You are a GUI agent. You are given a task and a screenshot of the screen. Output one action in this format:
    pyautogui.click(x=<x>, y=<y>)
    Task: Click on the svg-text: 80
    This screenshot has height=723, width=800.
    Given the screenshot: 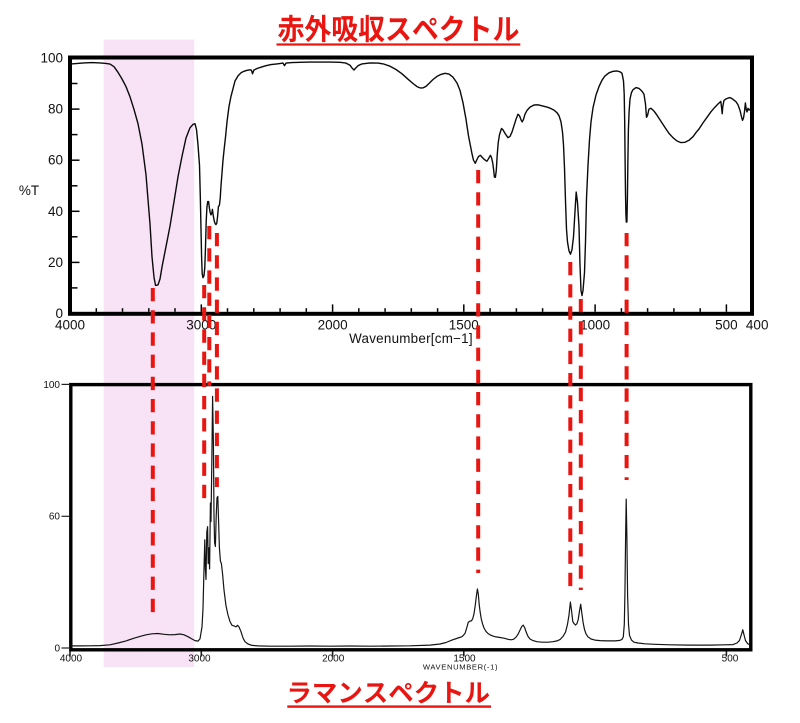 What is the action you would take?
    pyautogui.click(x=55, y=109)
    